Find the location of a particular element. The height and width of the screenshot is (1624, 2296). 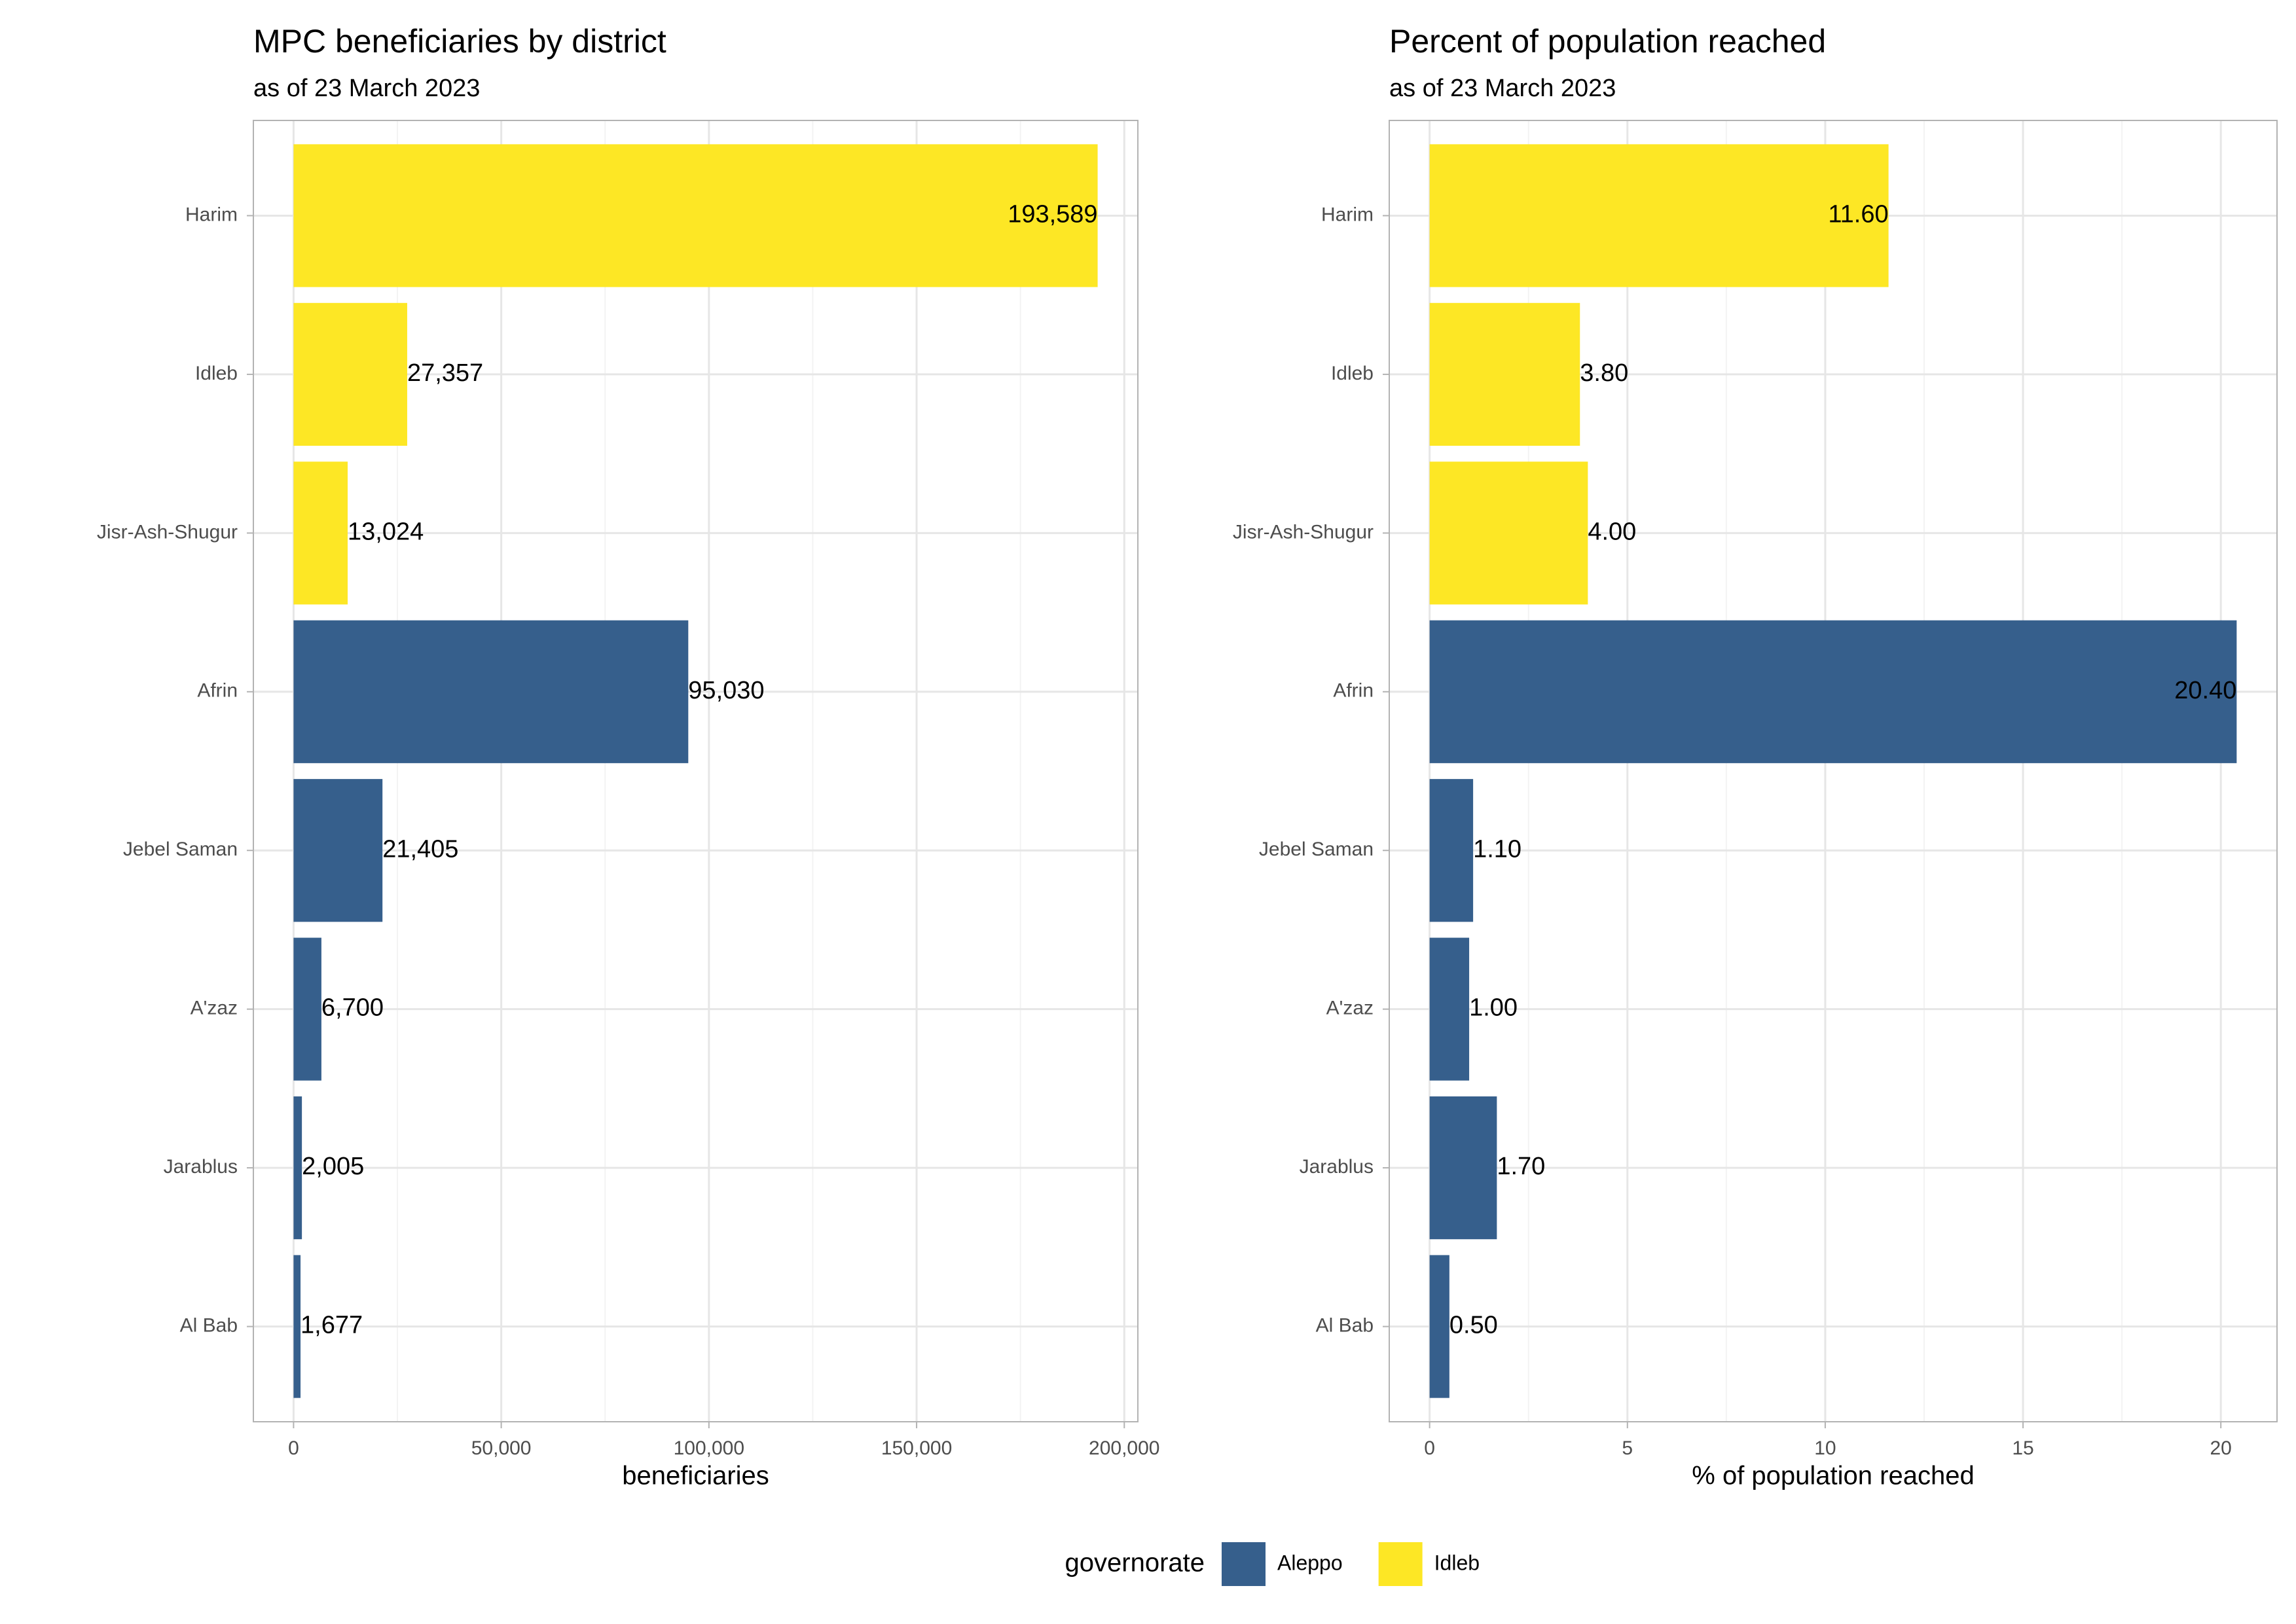

value-label: 4.00 is located at coordinates (1612, 531).